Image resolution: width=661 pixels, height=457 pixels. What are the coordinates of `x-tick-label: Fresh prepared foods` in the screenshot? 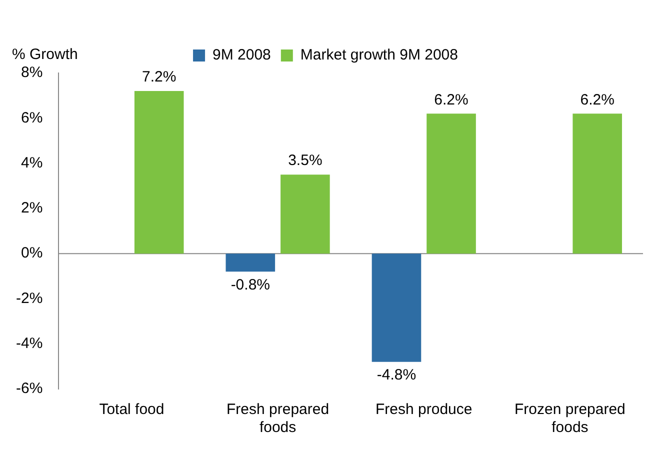 It's located at (278, 418).